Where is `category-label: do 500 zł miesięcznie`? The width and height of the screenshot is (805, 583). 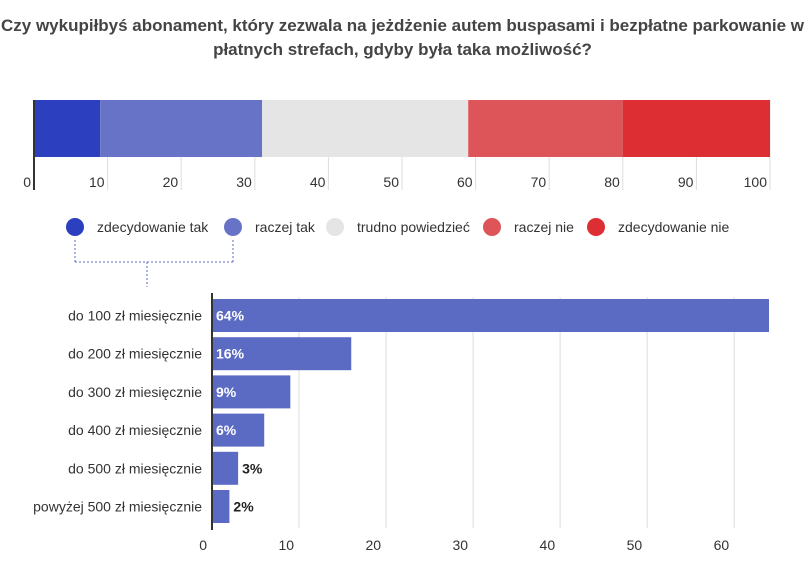
category-label: do 500 zł miesięcznie is located at coordinates (135, 468).